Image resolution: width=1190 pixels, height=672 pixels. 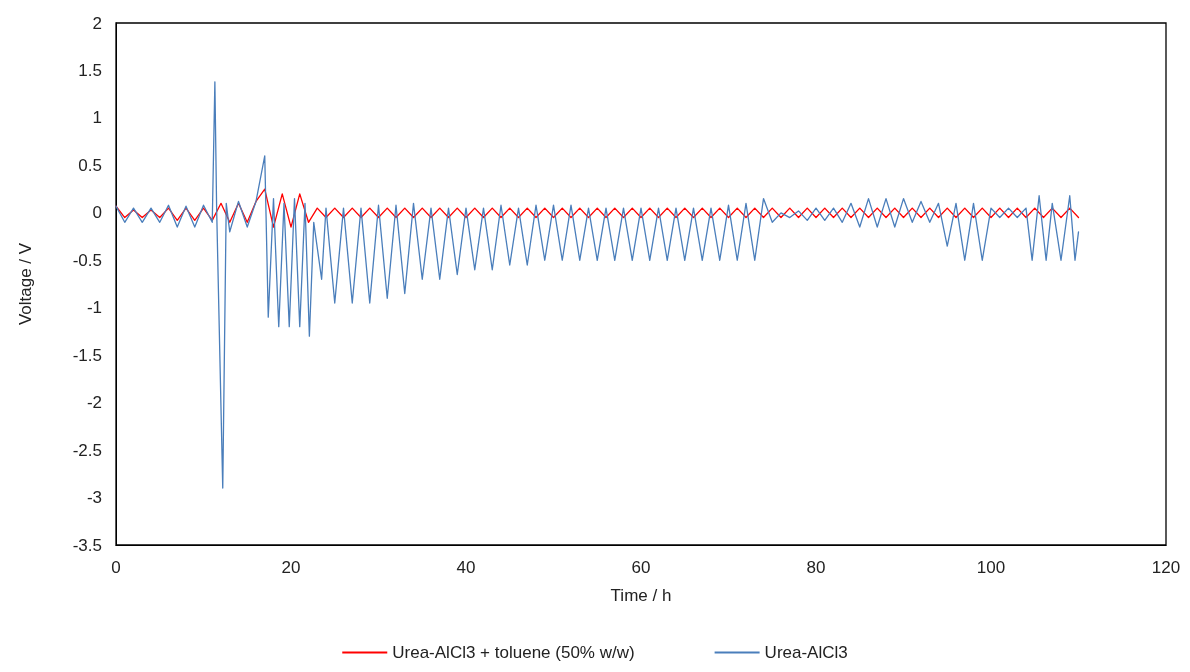 What do you see at coordinates (991, 567) in the screenshot?
I see `x-tick-label: 100` at bounding box center [991, 567].